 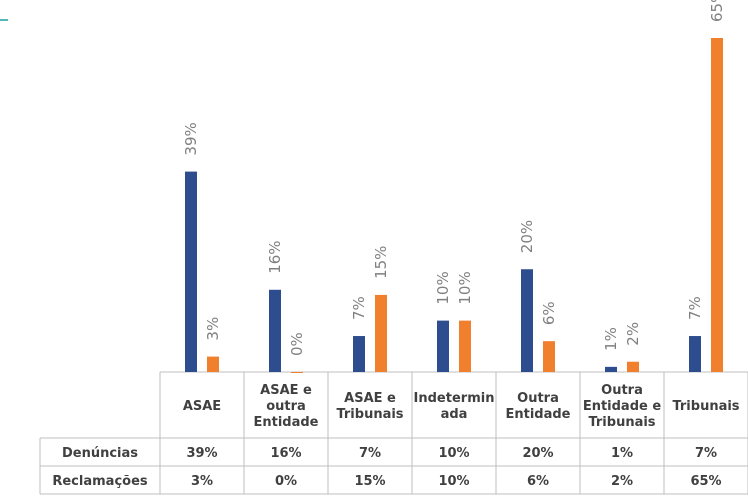 I want to click on category-label-line: Entidade e, so click(x=622, y=406).